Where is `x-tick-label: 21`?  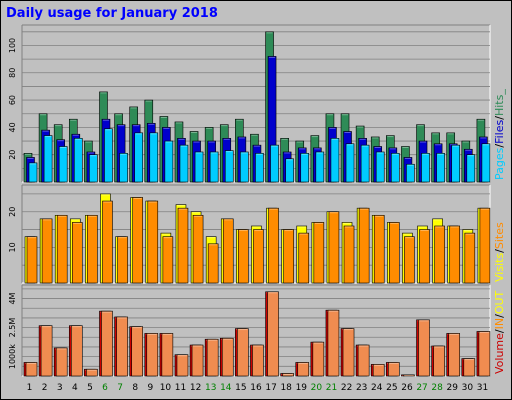
x-tick-label: 21 is located at coordinates (331, 388).